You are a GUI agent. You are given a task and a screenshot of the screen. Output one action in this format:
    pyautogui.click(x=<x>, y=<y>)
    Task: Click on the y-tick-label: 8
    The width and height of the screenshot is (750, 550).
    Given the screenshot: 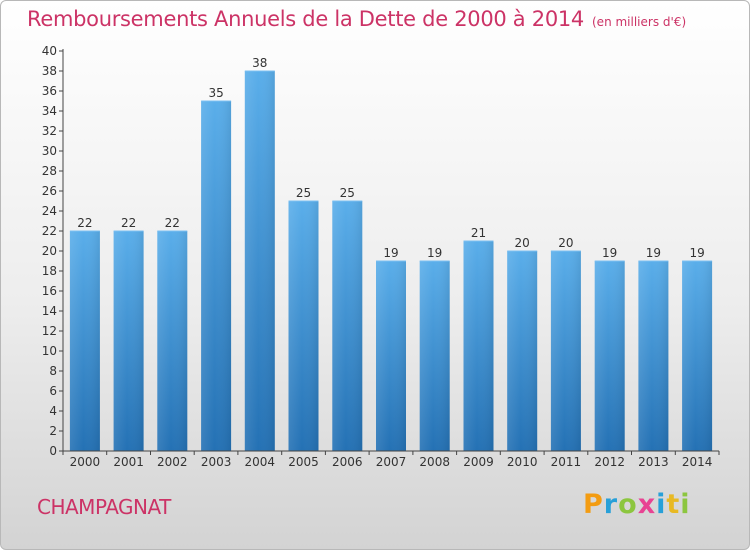 What is the action you would take?
    pyautogui.click(x=53, y=371)
    